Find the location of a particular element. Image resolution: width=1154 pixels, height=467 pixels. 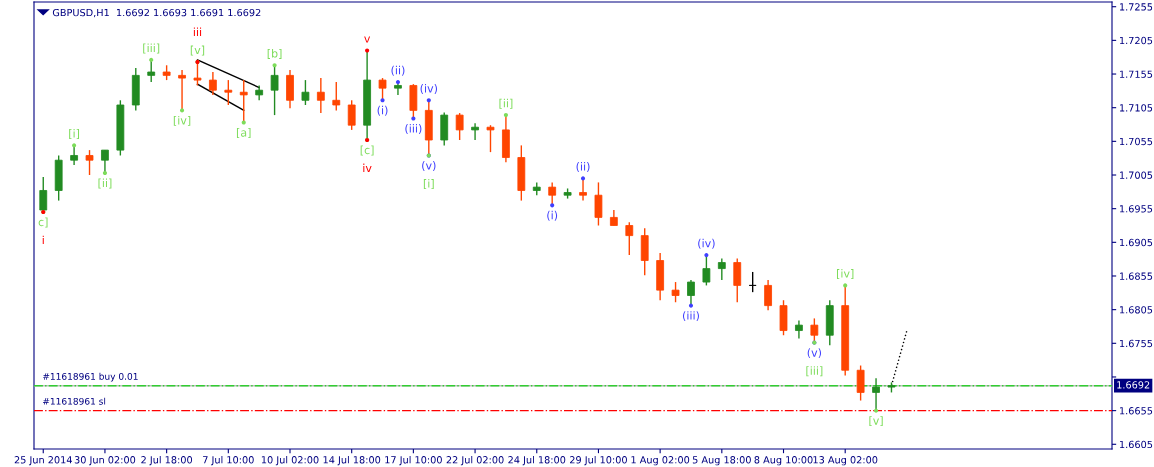

y-tick-label: 1.7255 is located at coordinates (1136, 7).